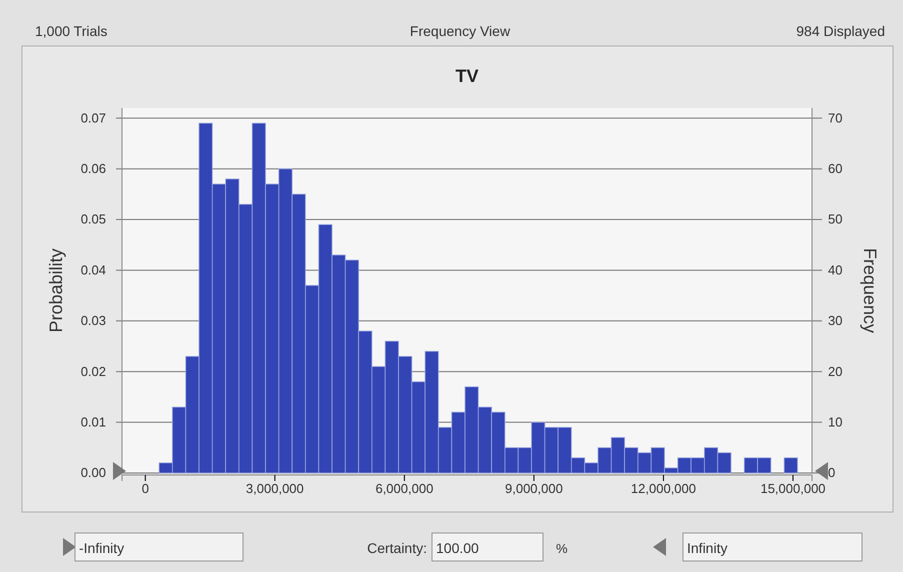 The image size is (903, 572). Describe the element at coordinates (397, 548) in the screenshot. I see `text: Certainty:` at that location.